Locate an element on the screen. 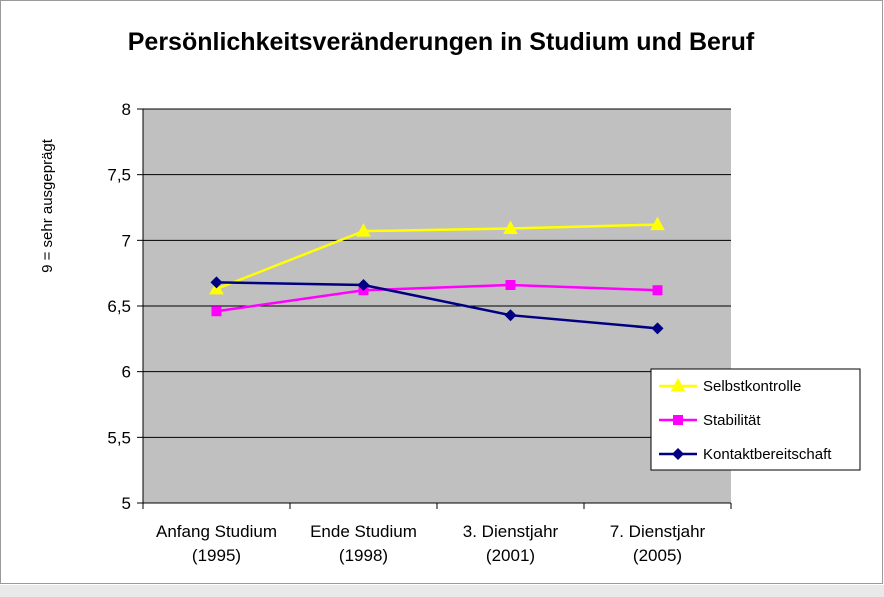 The width and height of the screenshot is (884, 597). legend-label: Selbstkontrolle is located at coordinates (752, 386).